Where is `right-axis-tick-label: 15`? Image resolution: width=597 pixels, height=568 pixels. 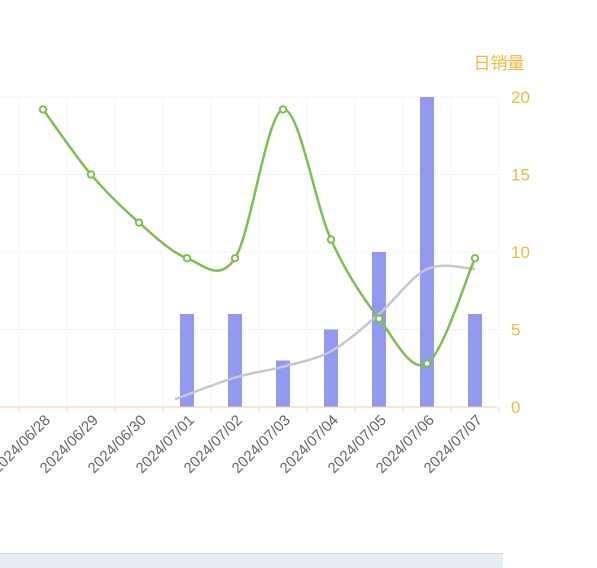 right-axis-tick-label: 15 is located at coordinates (520, 175).